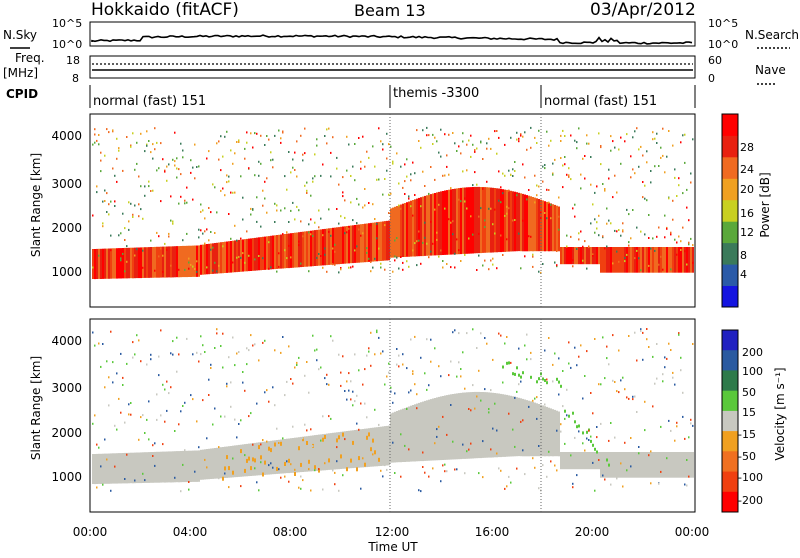  I want to click on noise-tick-left-top: 10^5, so click(67, 23).